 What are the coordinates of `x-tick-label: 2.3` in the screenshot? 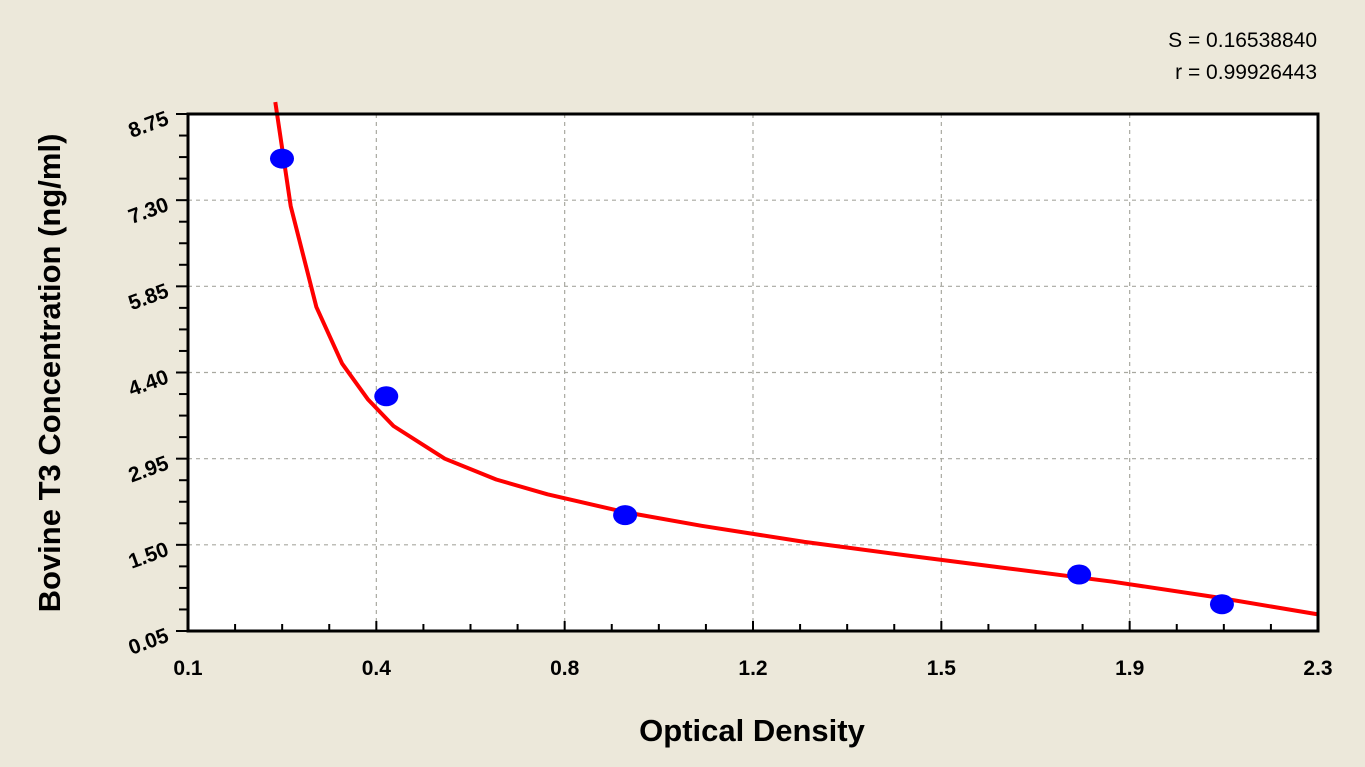 It's located at (1317, 668).